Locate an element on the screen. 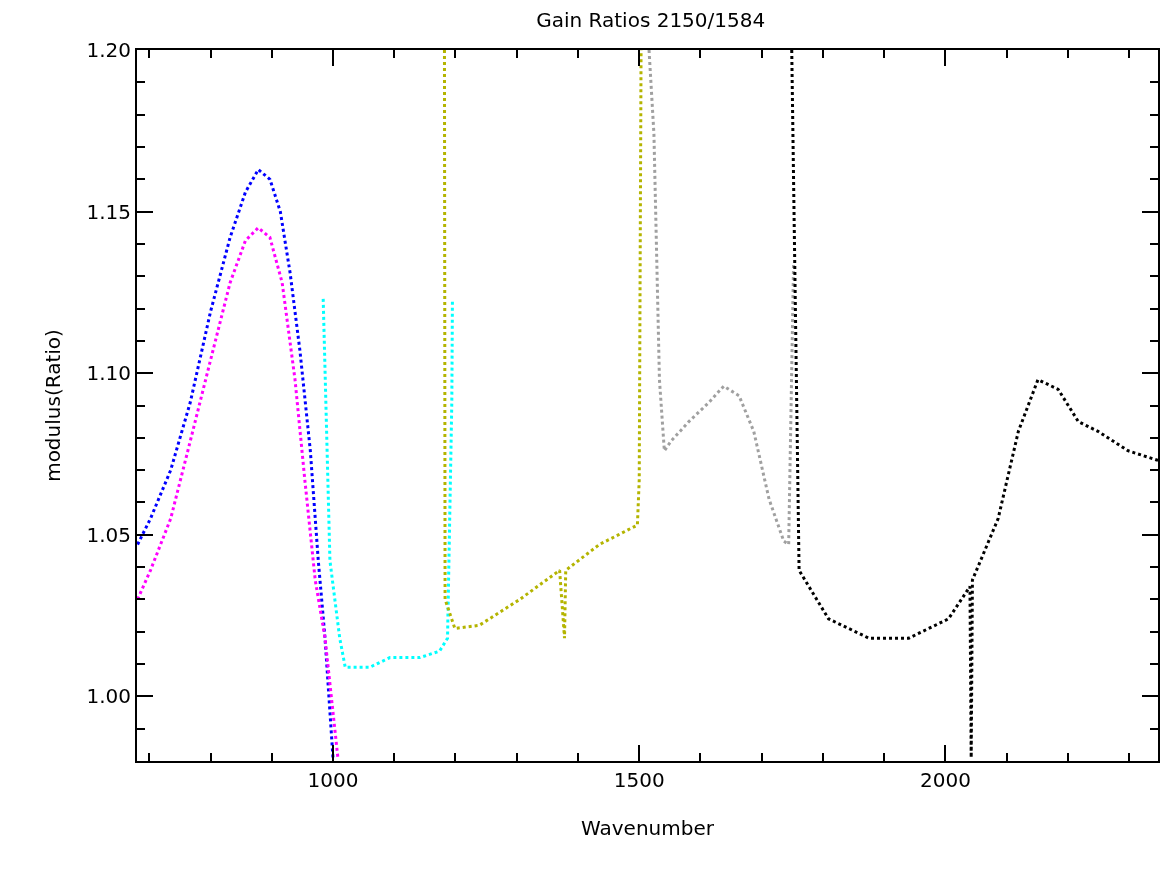  x-tick-label: 2000 is located at coordinates (945, 780).